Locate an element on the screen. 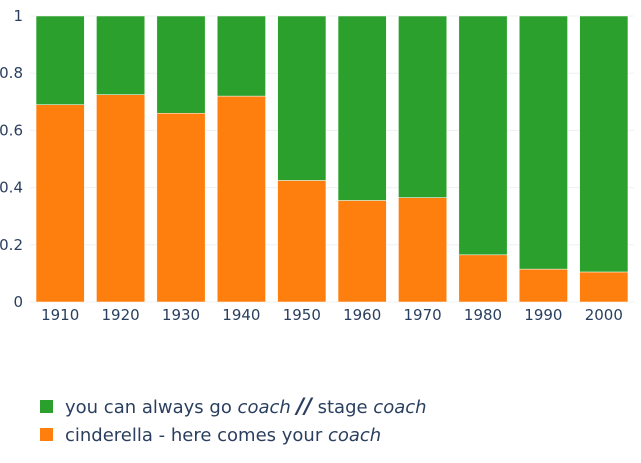 This screenshot has width=641, height=463. y-tick-label: 0.8 is located at coordinates (11, 73).